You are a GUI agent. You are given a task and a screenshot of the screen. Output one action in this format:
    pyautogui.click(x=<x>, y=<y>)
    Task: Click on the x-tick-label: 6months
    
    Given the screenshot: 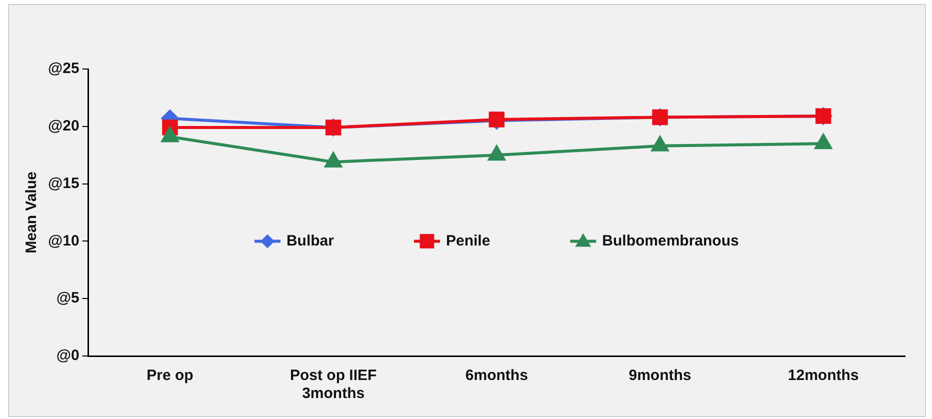 What is the action you would take?
    pyautogui.click(x=496, y=375)
    